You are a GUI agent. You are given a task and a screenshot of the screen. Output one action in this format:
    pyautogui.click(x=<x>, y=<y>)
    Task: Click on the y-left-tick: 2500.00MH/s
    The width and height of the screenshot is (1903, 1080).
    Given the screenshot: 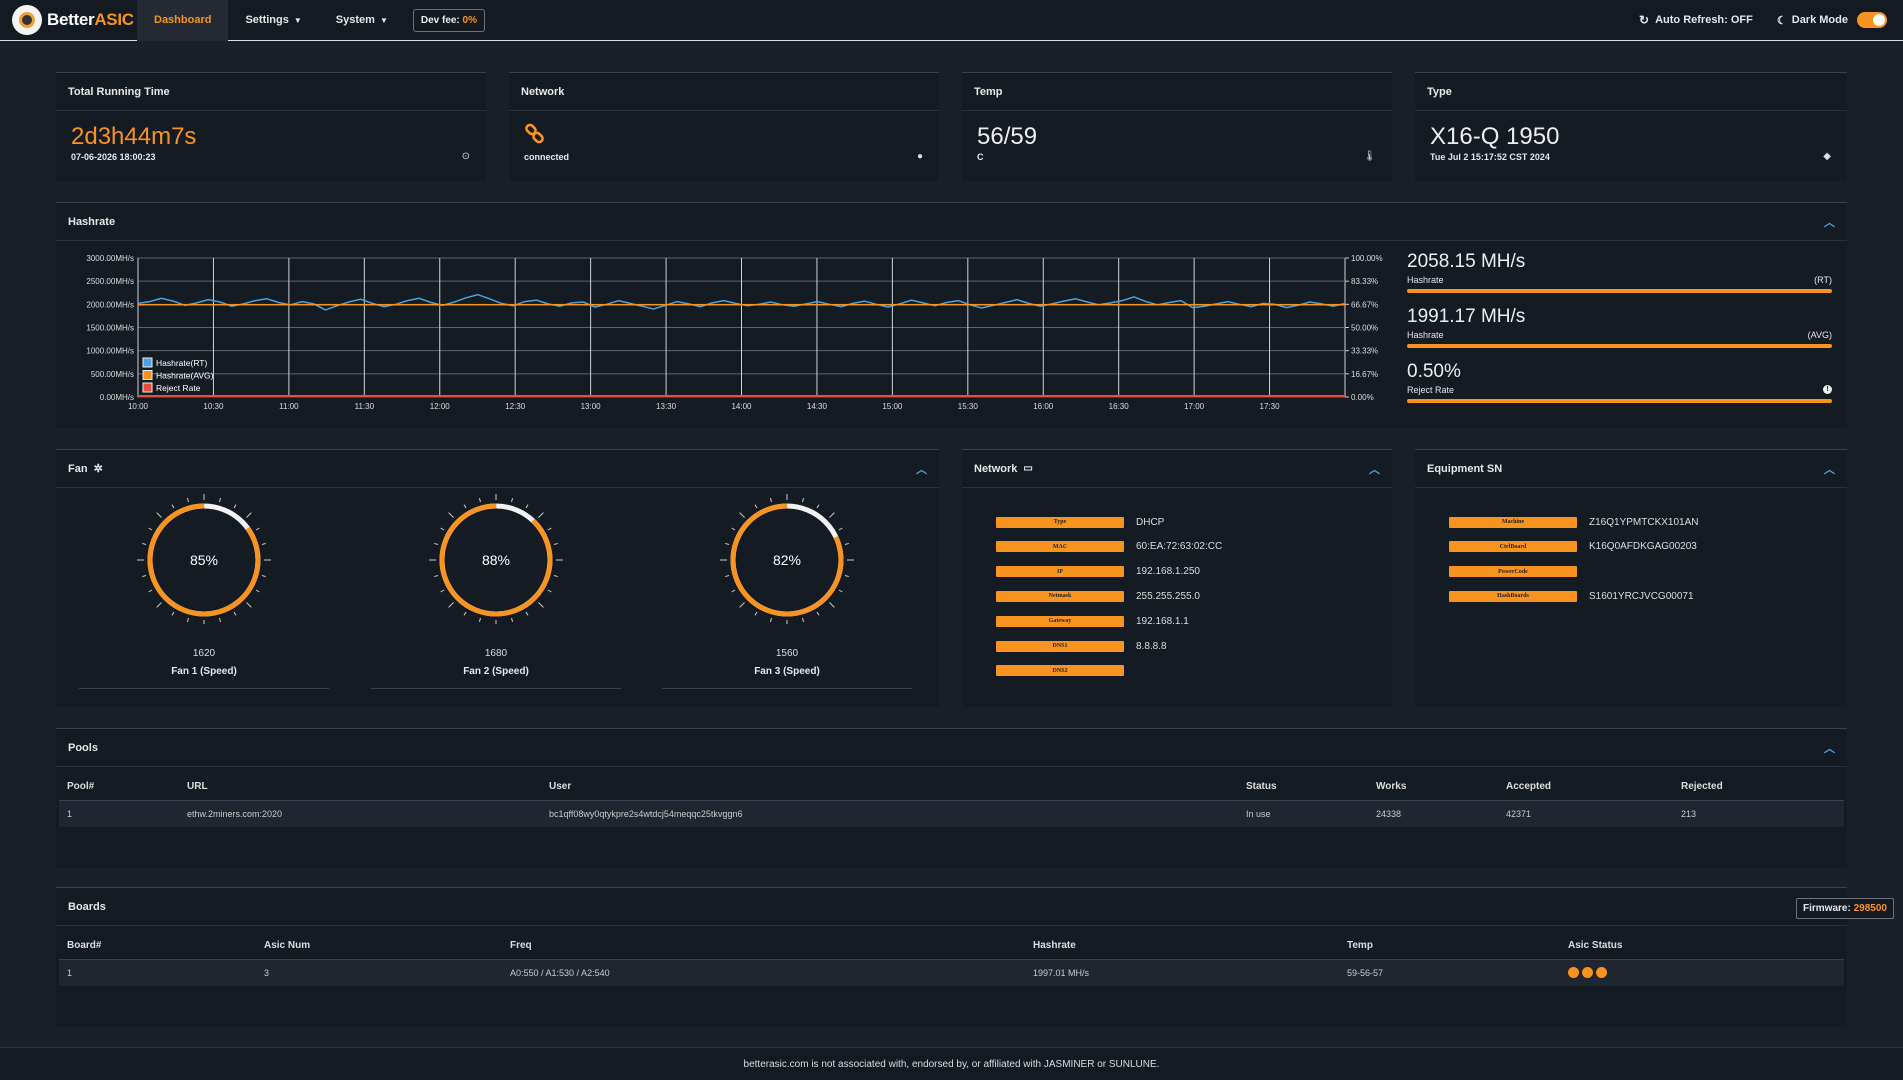 What is the action you would take?
    pyautogui.click(x=110, y=281)
    